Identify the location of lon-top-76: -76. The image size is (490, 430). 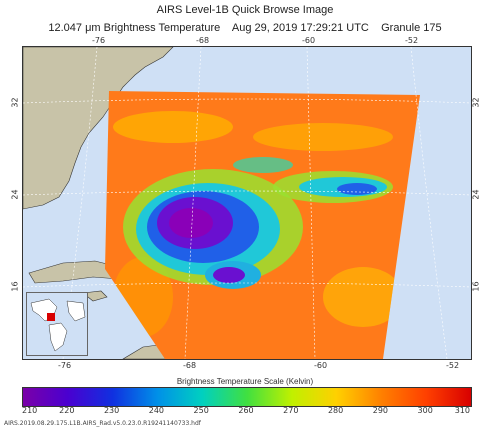
(99, 40).